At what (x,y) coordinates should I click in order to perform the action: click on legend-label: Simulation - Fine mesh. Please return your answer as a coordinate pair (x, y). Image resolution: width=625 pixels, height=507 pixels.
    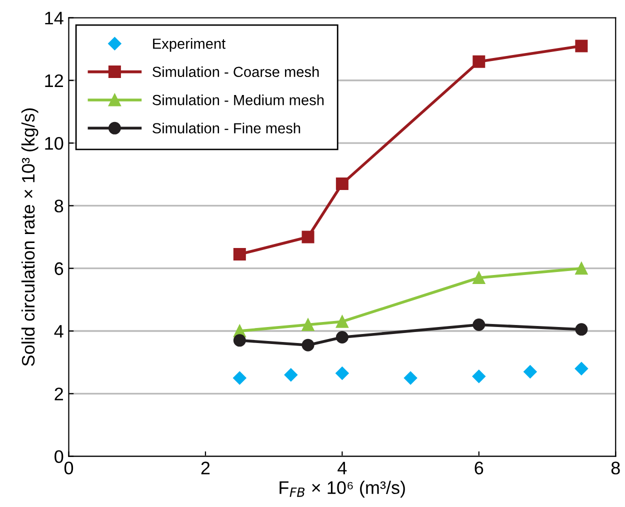
    Looking at the image, I should click on (226, 128).